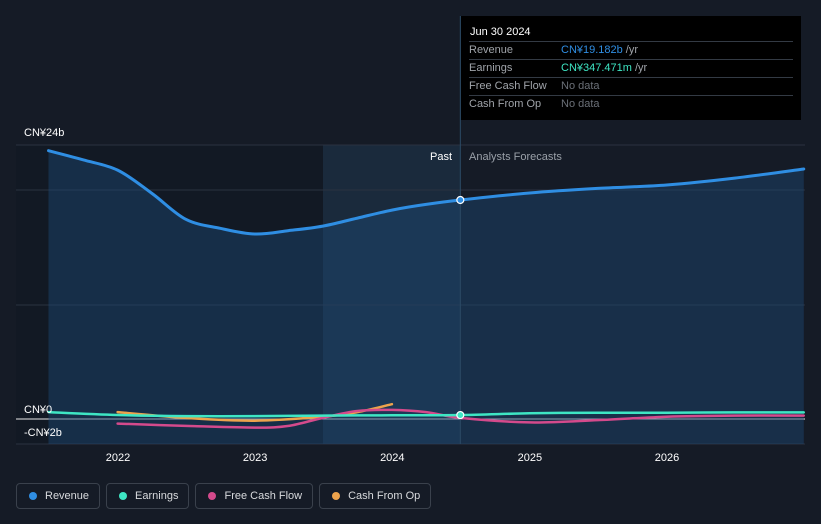 The height and width of the screenshot is (524, 821). Describe the element at coordinates (44, 133) in the screenshot. I see `y-label-top: CN¥24b` at that location.